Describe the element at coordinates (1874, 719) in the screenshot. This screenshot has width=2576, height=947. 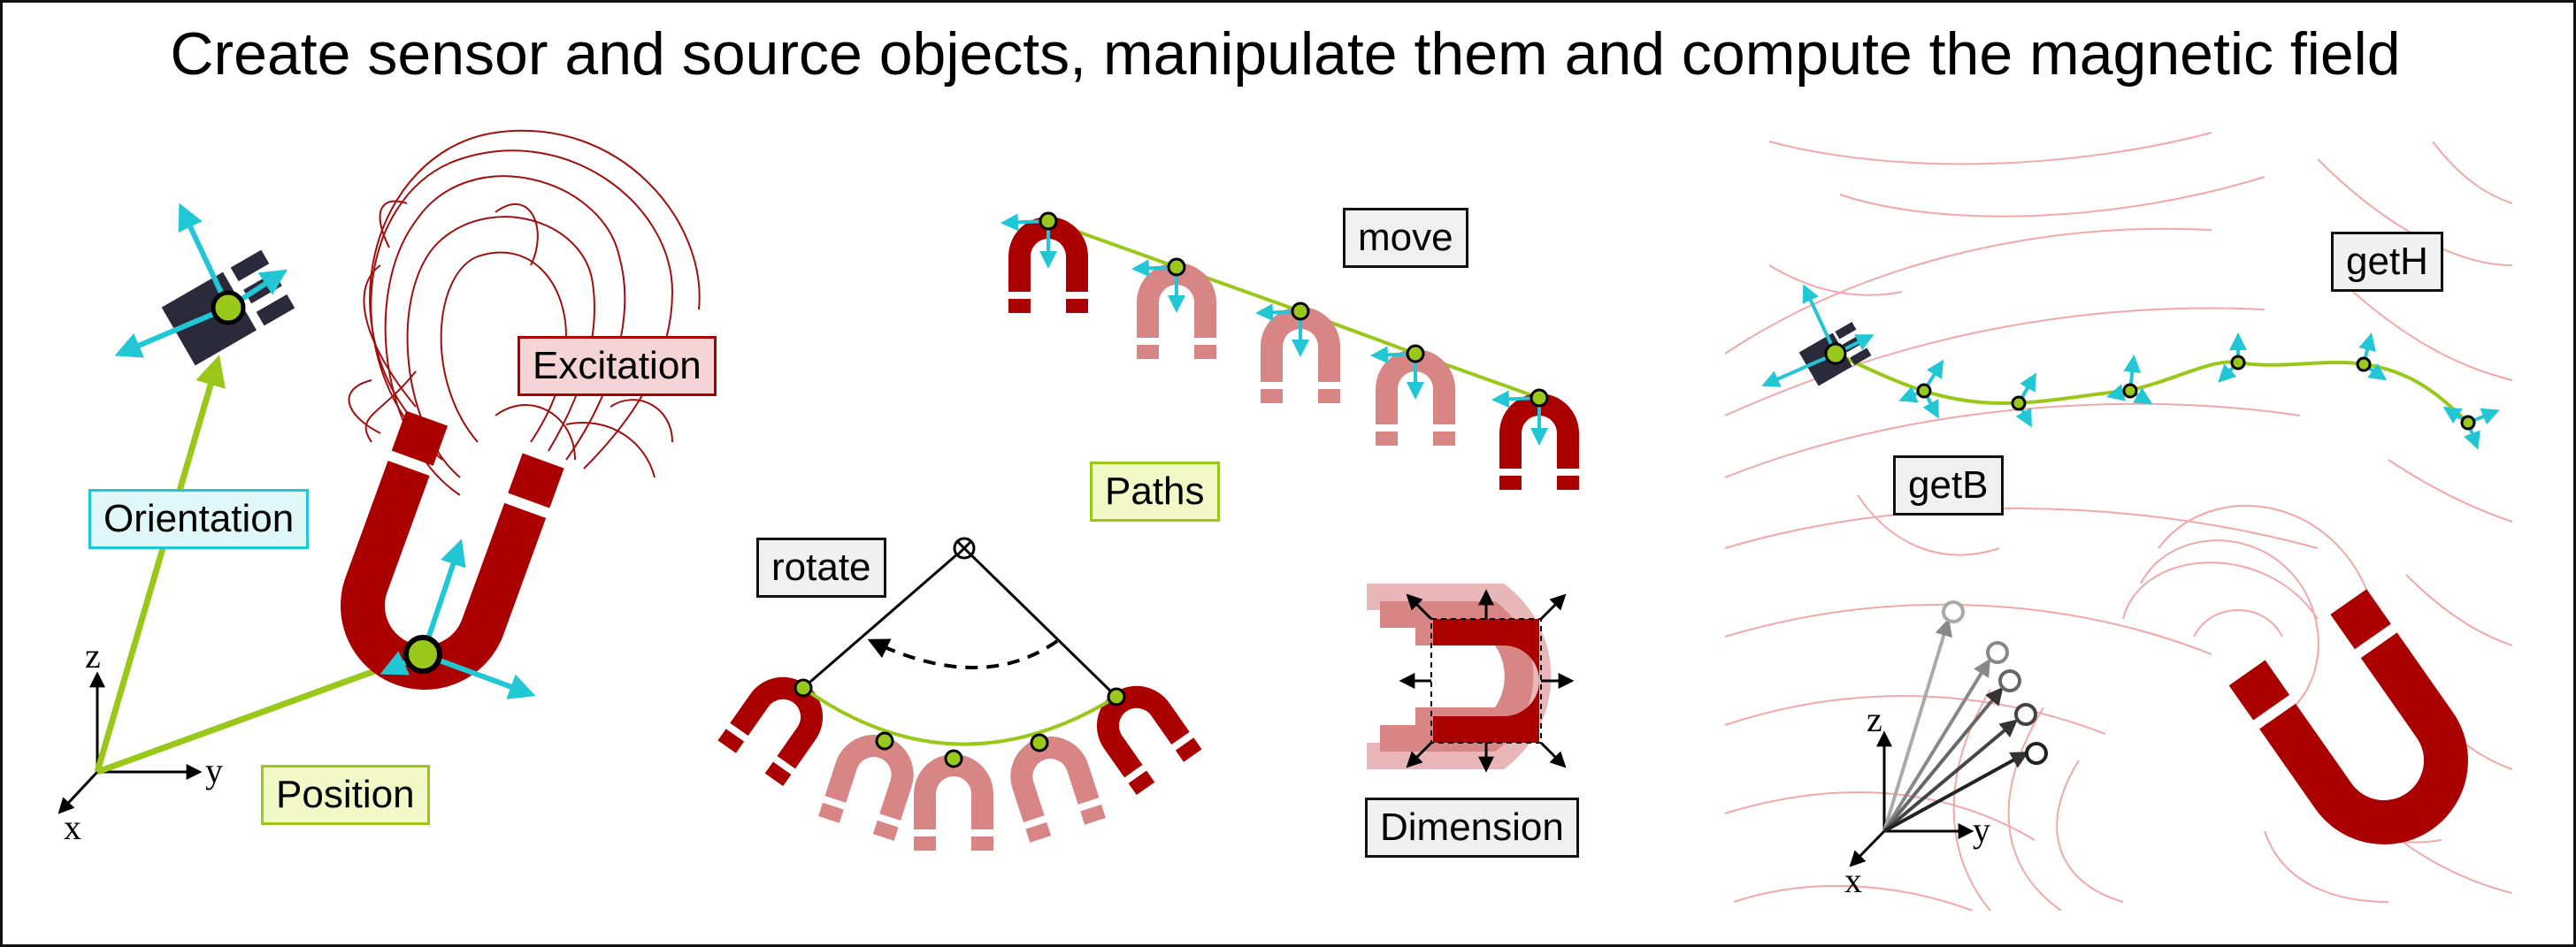
I see `axis-z-right: z` at that location.